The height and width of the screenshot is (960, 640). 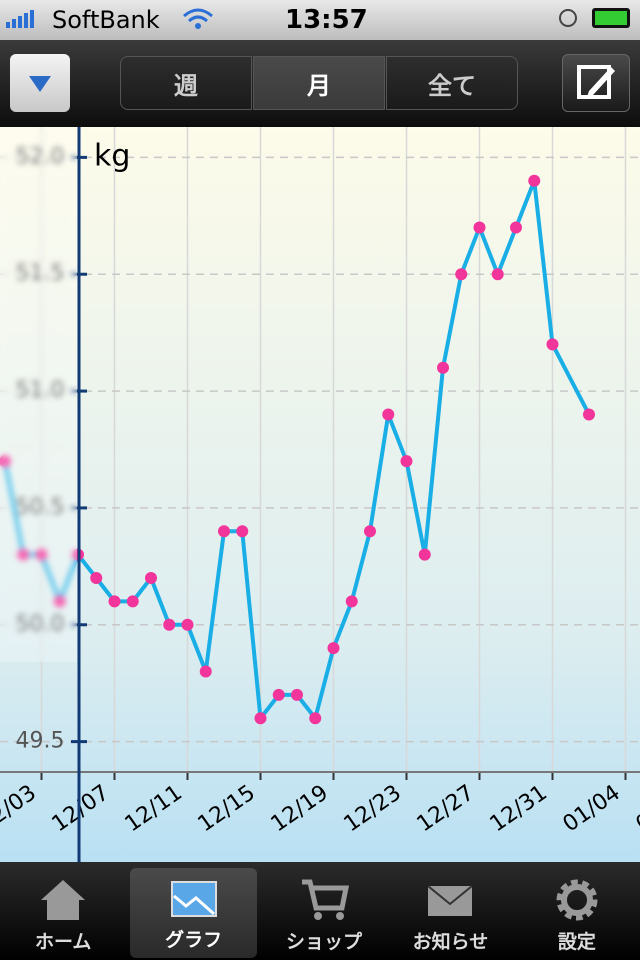 I want to click on home-icon, so click(x=63, y=900).